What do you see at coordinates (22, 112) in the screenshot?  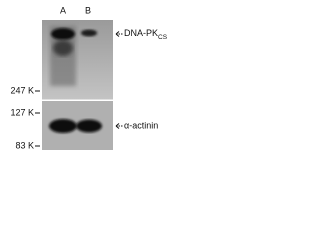 I see `marker-label: 127 K` at bounding box center [22, 112].